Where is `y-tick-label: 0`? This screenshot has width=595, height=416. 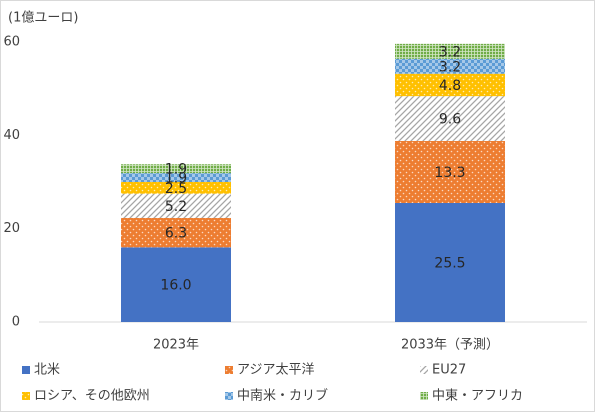 y-tick-label: 0 is located at coordinates (16, 322).